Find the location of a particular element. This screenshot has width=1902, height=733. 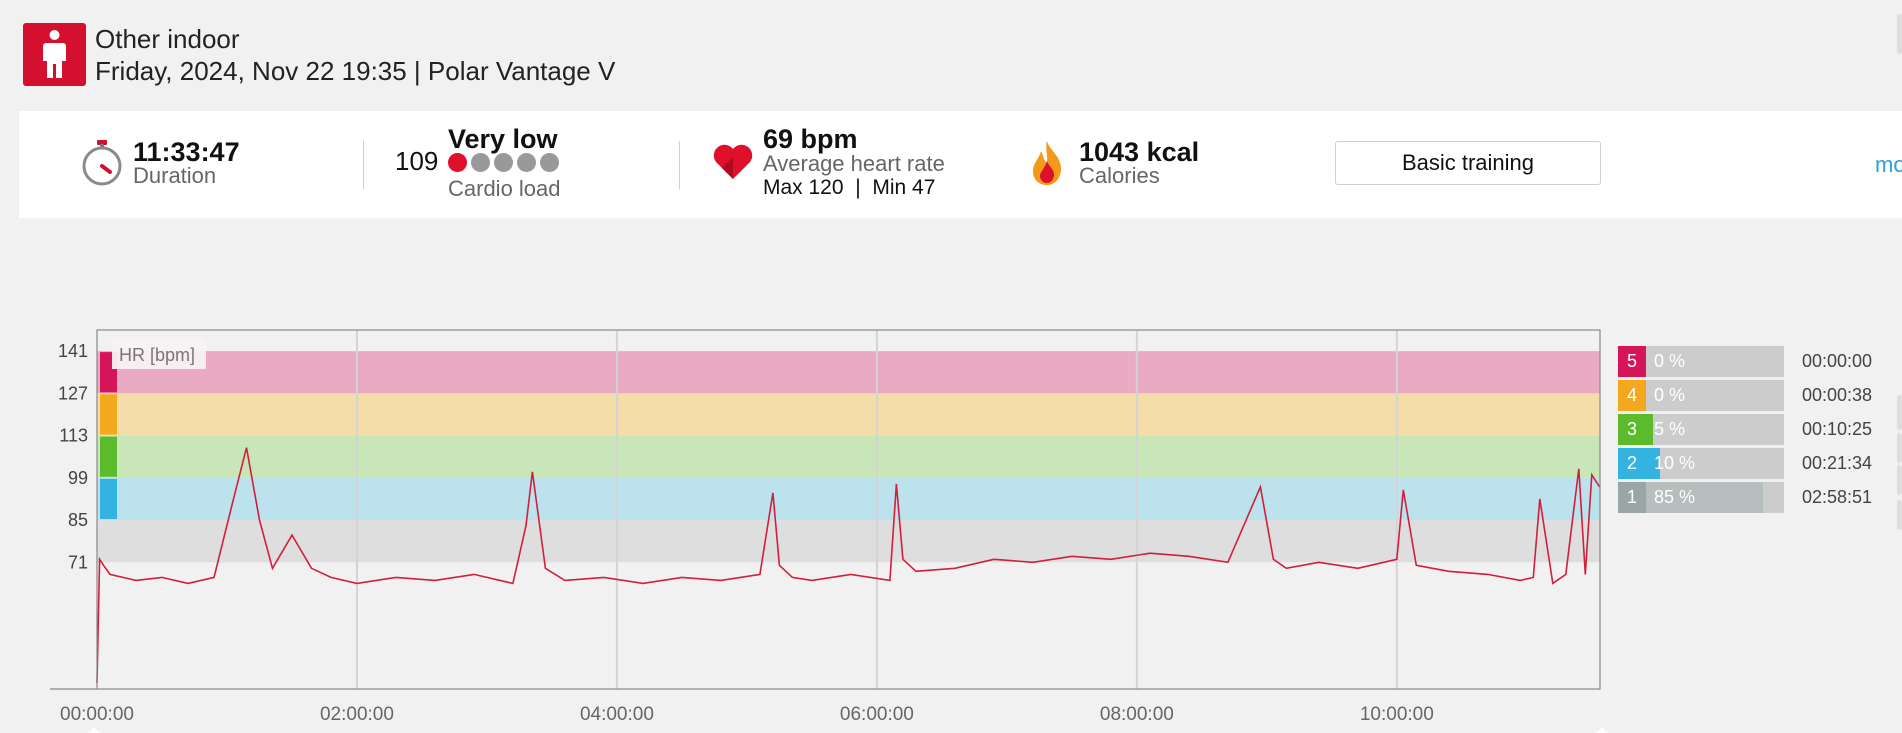

stopwatch-icon is located at coordinates (102, 165).